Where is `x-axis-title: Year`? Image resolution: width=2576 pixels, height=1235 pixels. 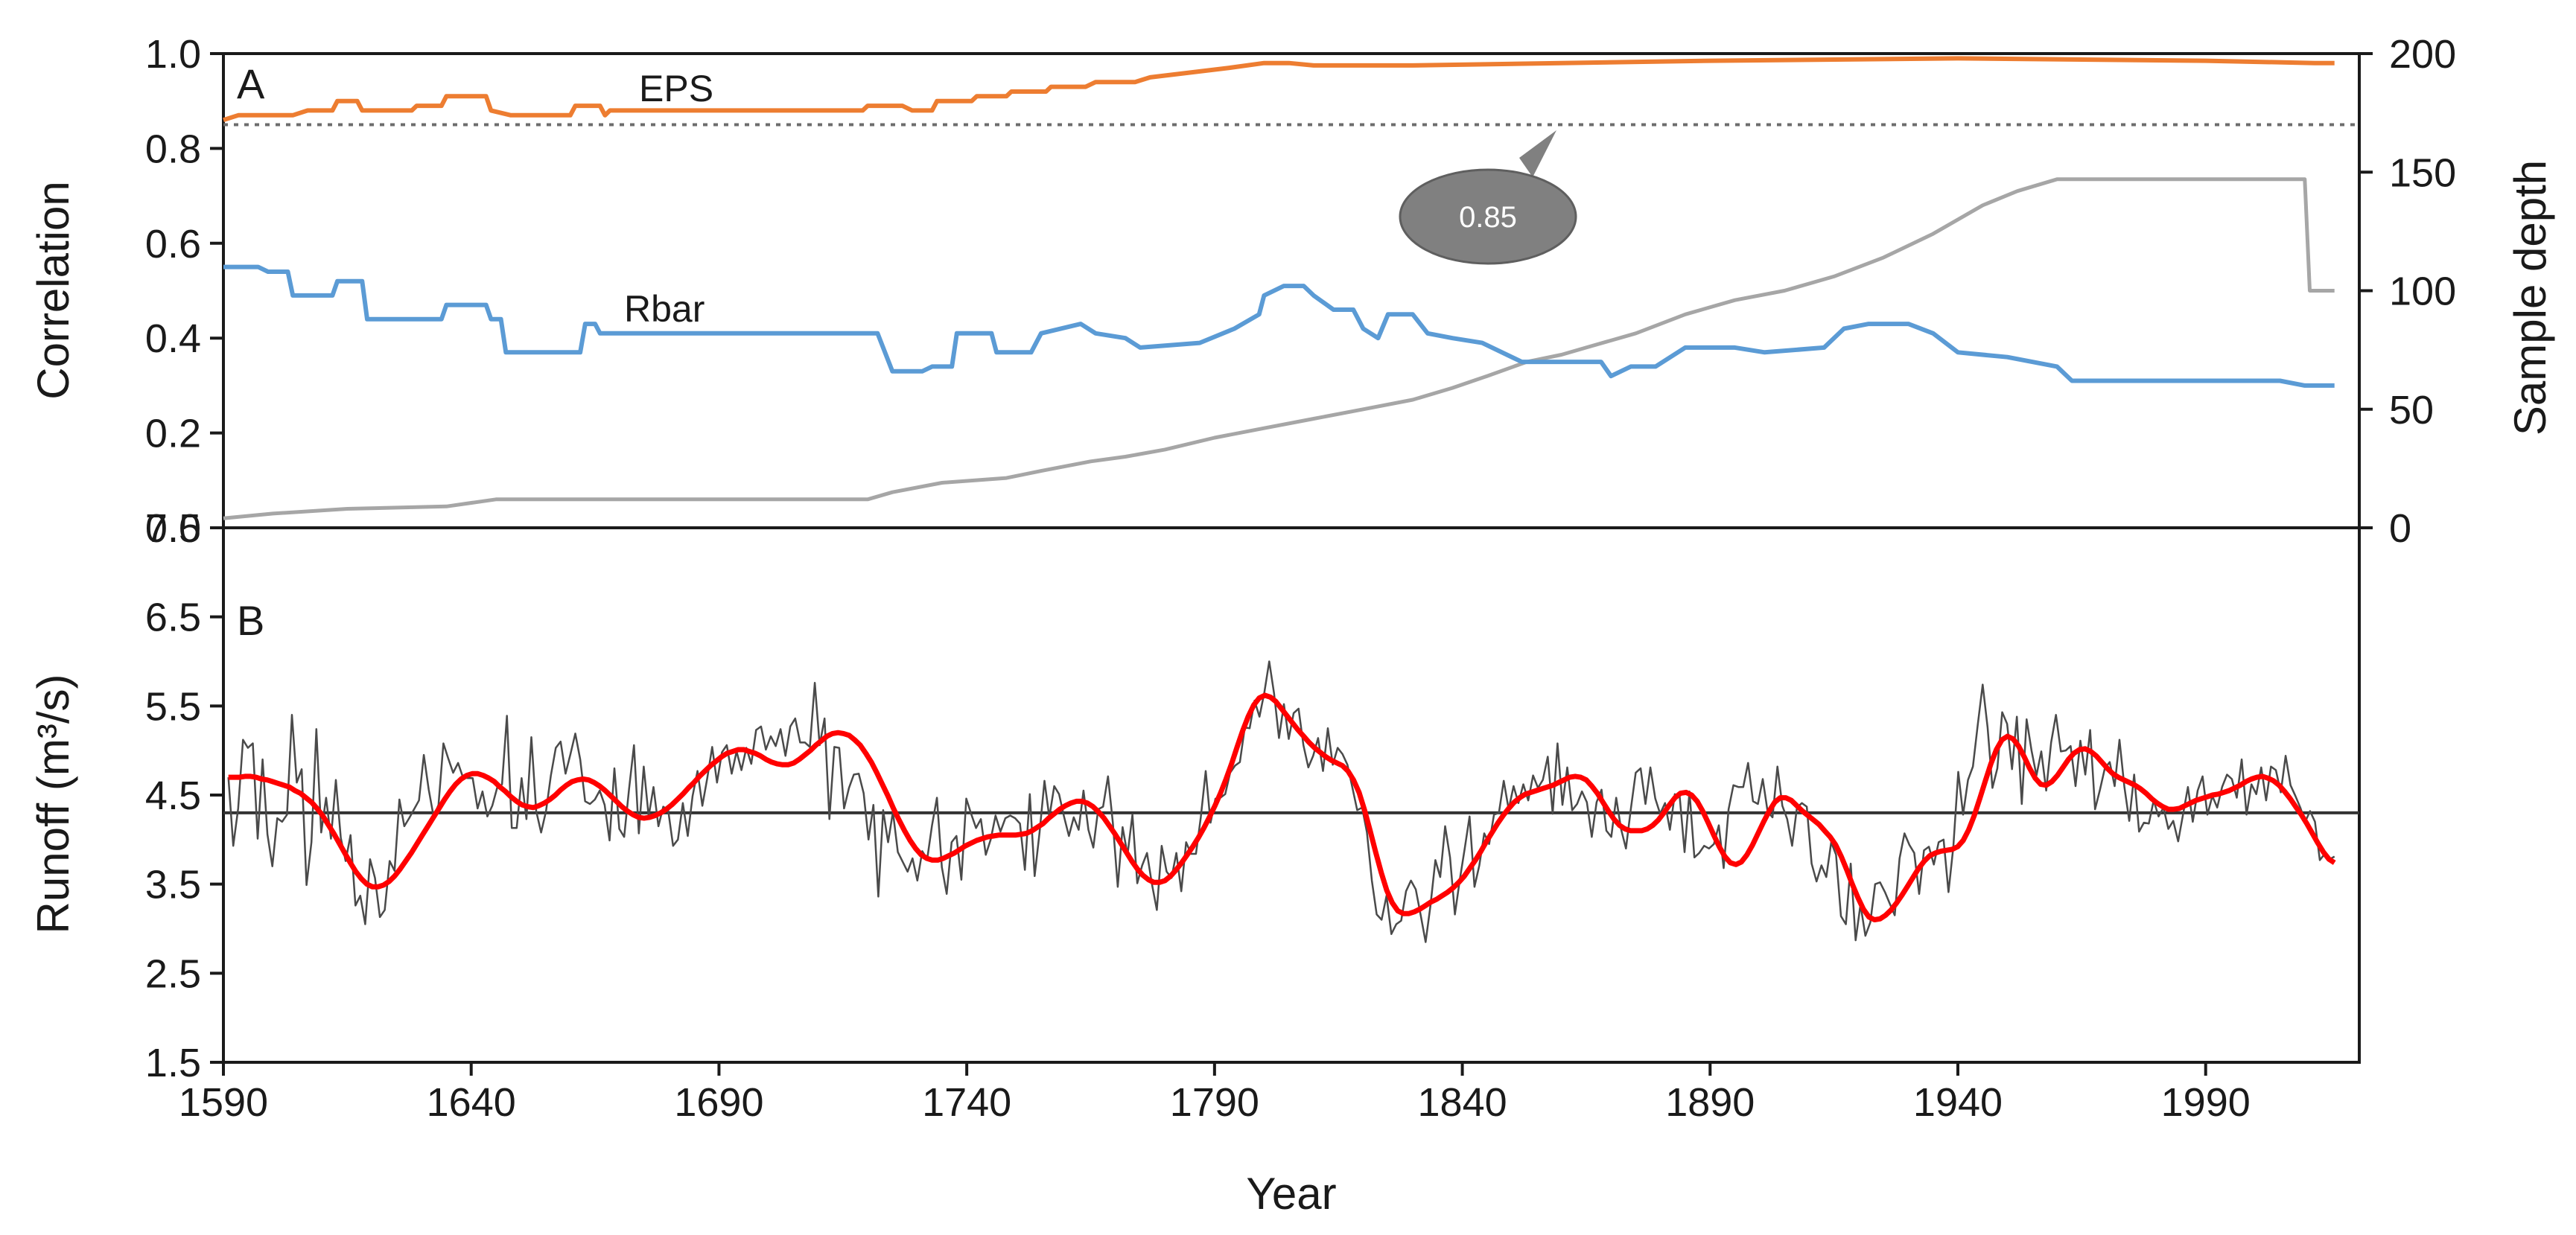 x-axis-title: Year is located at coordinates (1291, 1194).